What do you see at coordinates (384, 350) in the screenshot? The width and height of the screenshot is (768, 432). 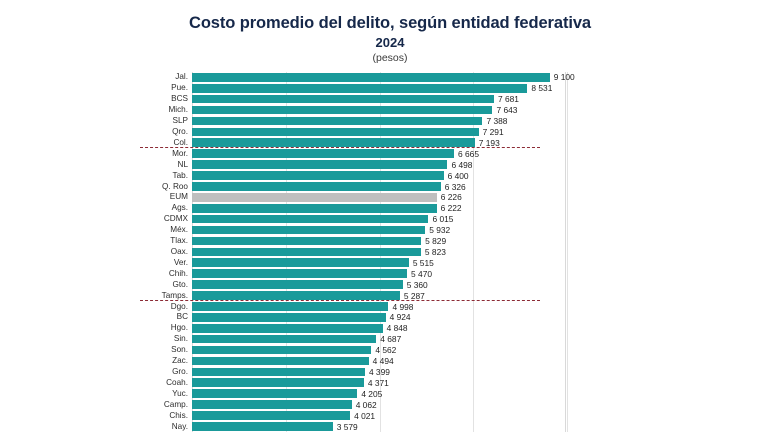 I see `bar-row: Son. 4 562` at bounding box center [384, 350].